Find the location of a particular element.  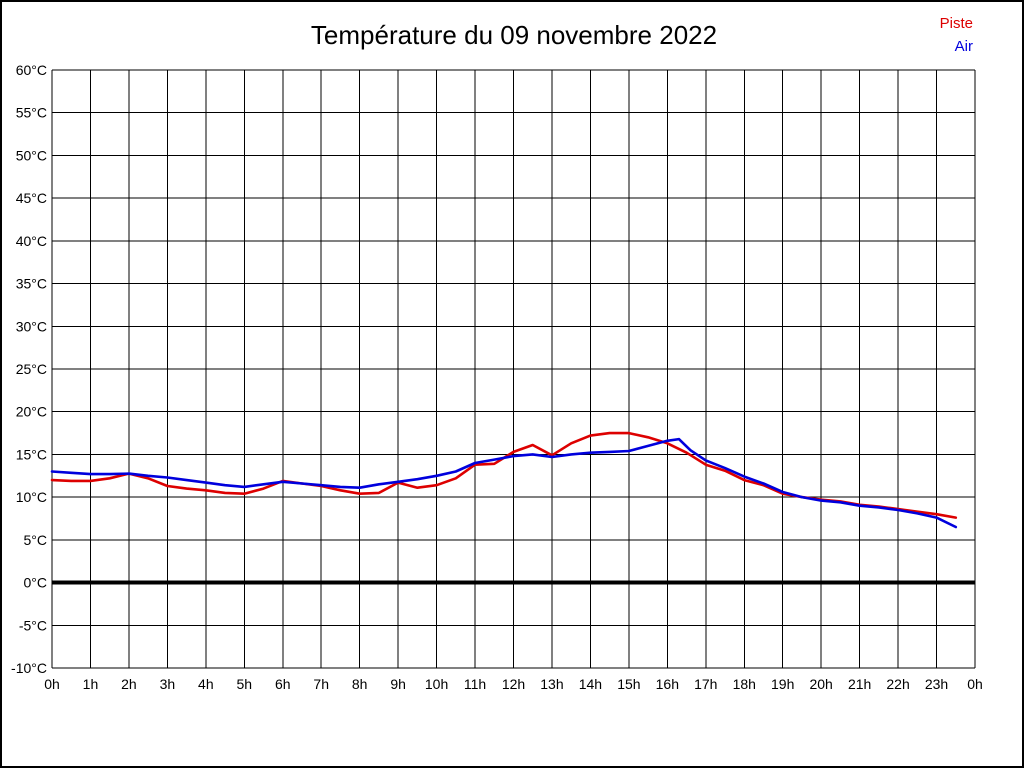

x-tick-label: 21h is located at coordinates (859, 684).